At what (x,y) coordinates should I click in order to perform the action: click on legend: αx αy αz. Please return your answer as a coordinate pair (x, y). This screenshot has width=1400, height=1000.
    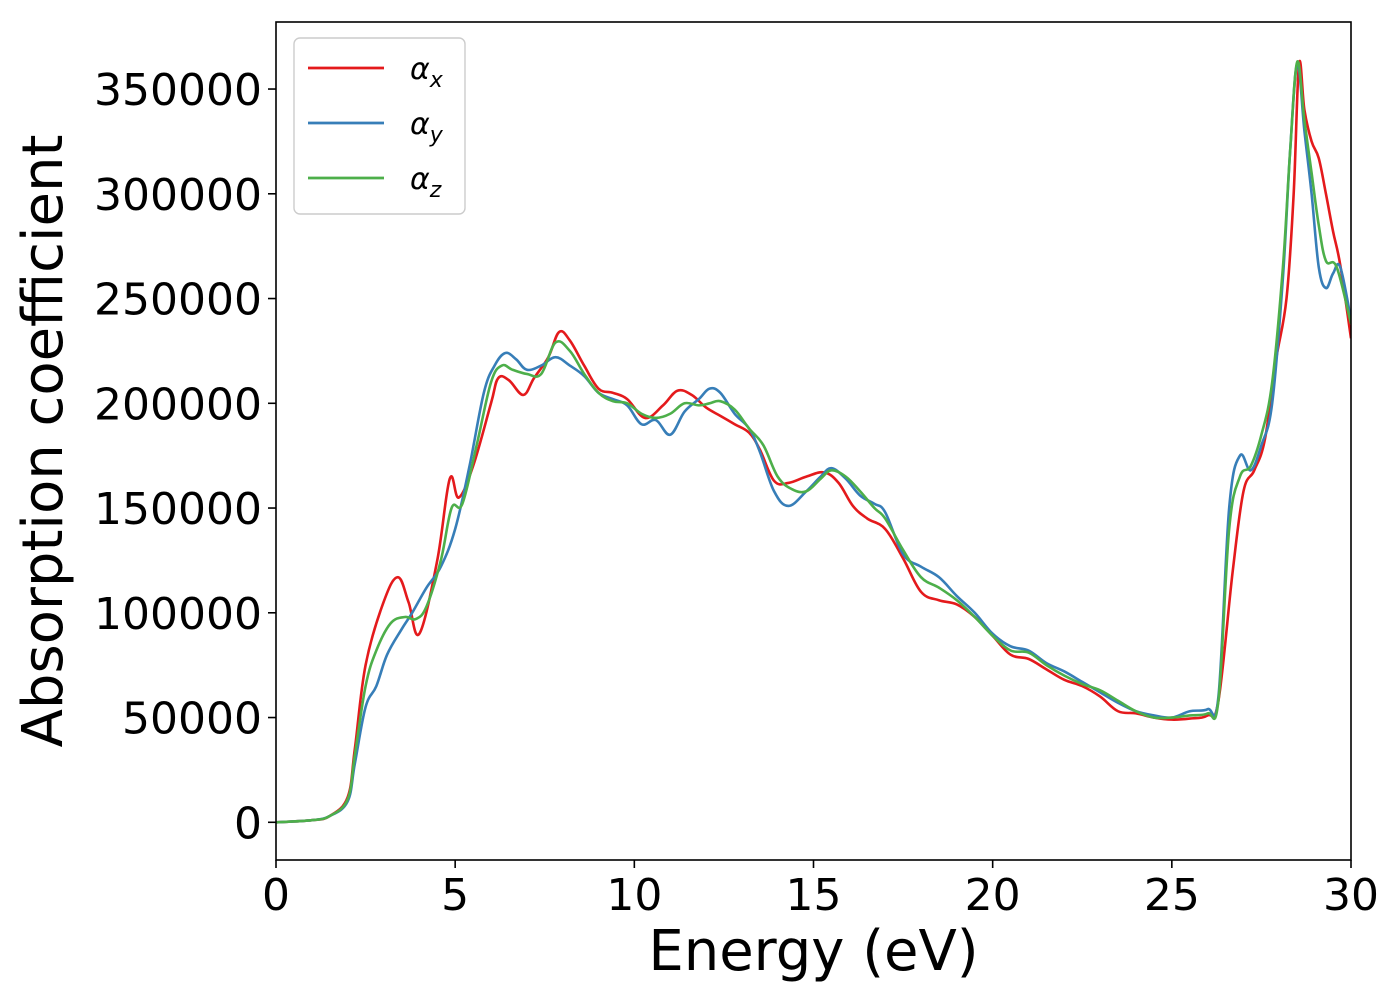
    Looking at the image, I should click on (379, 126).